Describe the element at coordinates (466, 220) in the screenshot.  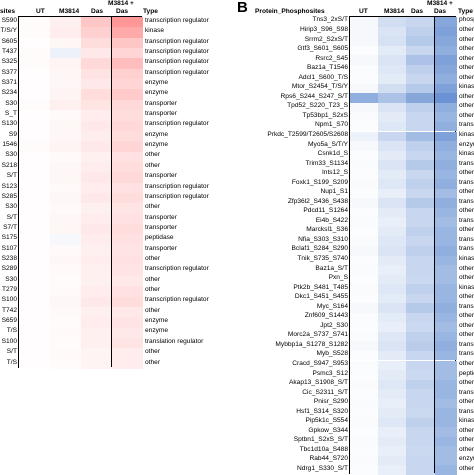
I see `type-label: translation` at that location.